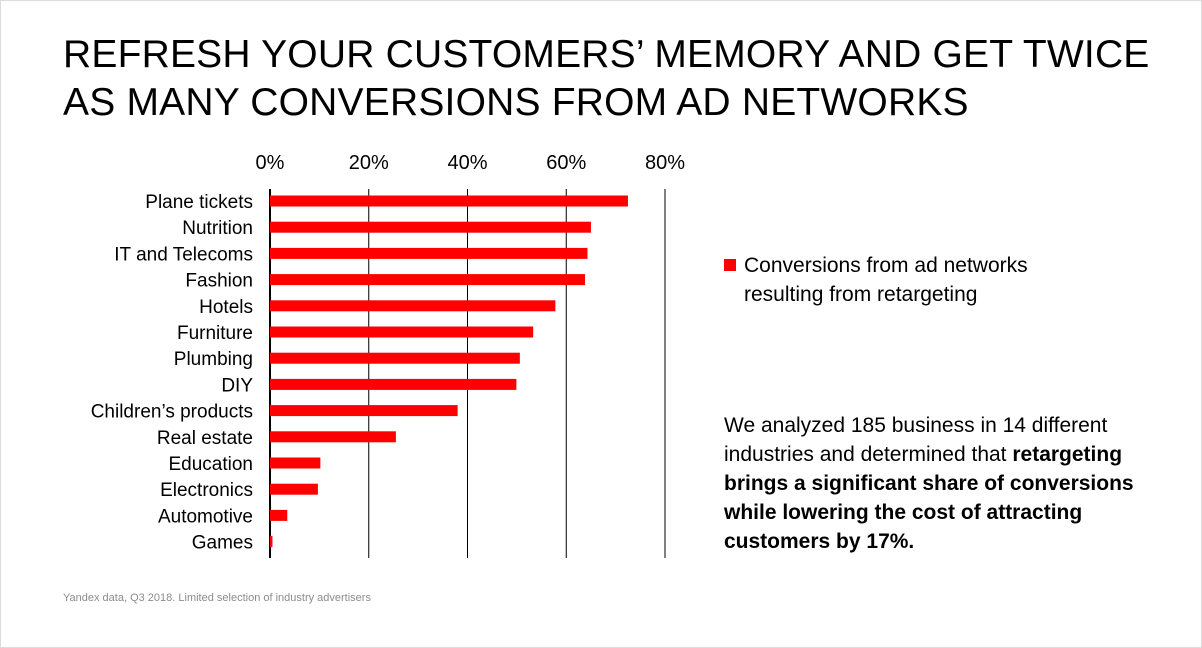 The width and height of the screenshot is (1202, 648). Describe the element at coordinates (222, 543) in the screenshot. I see `category-label: Games` at that location.